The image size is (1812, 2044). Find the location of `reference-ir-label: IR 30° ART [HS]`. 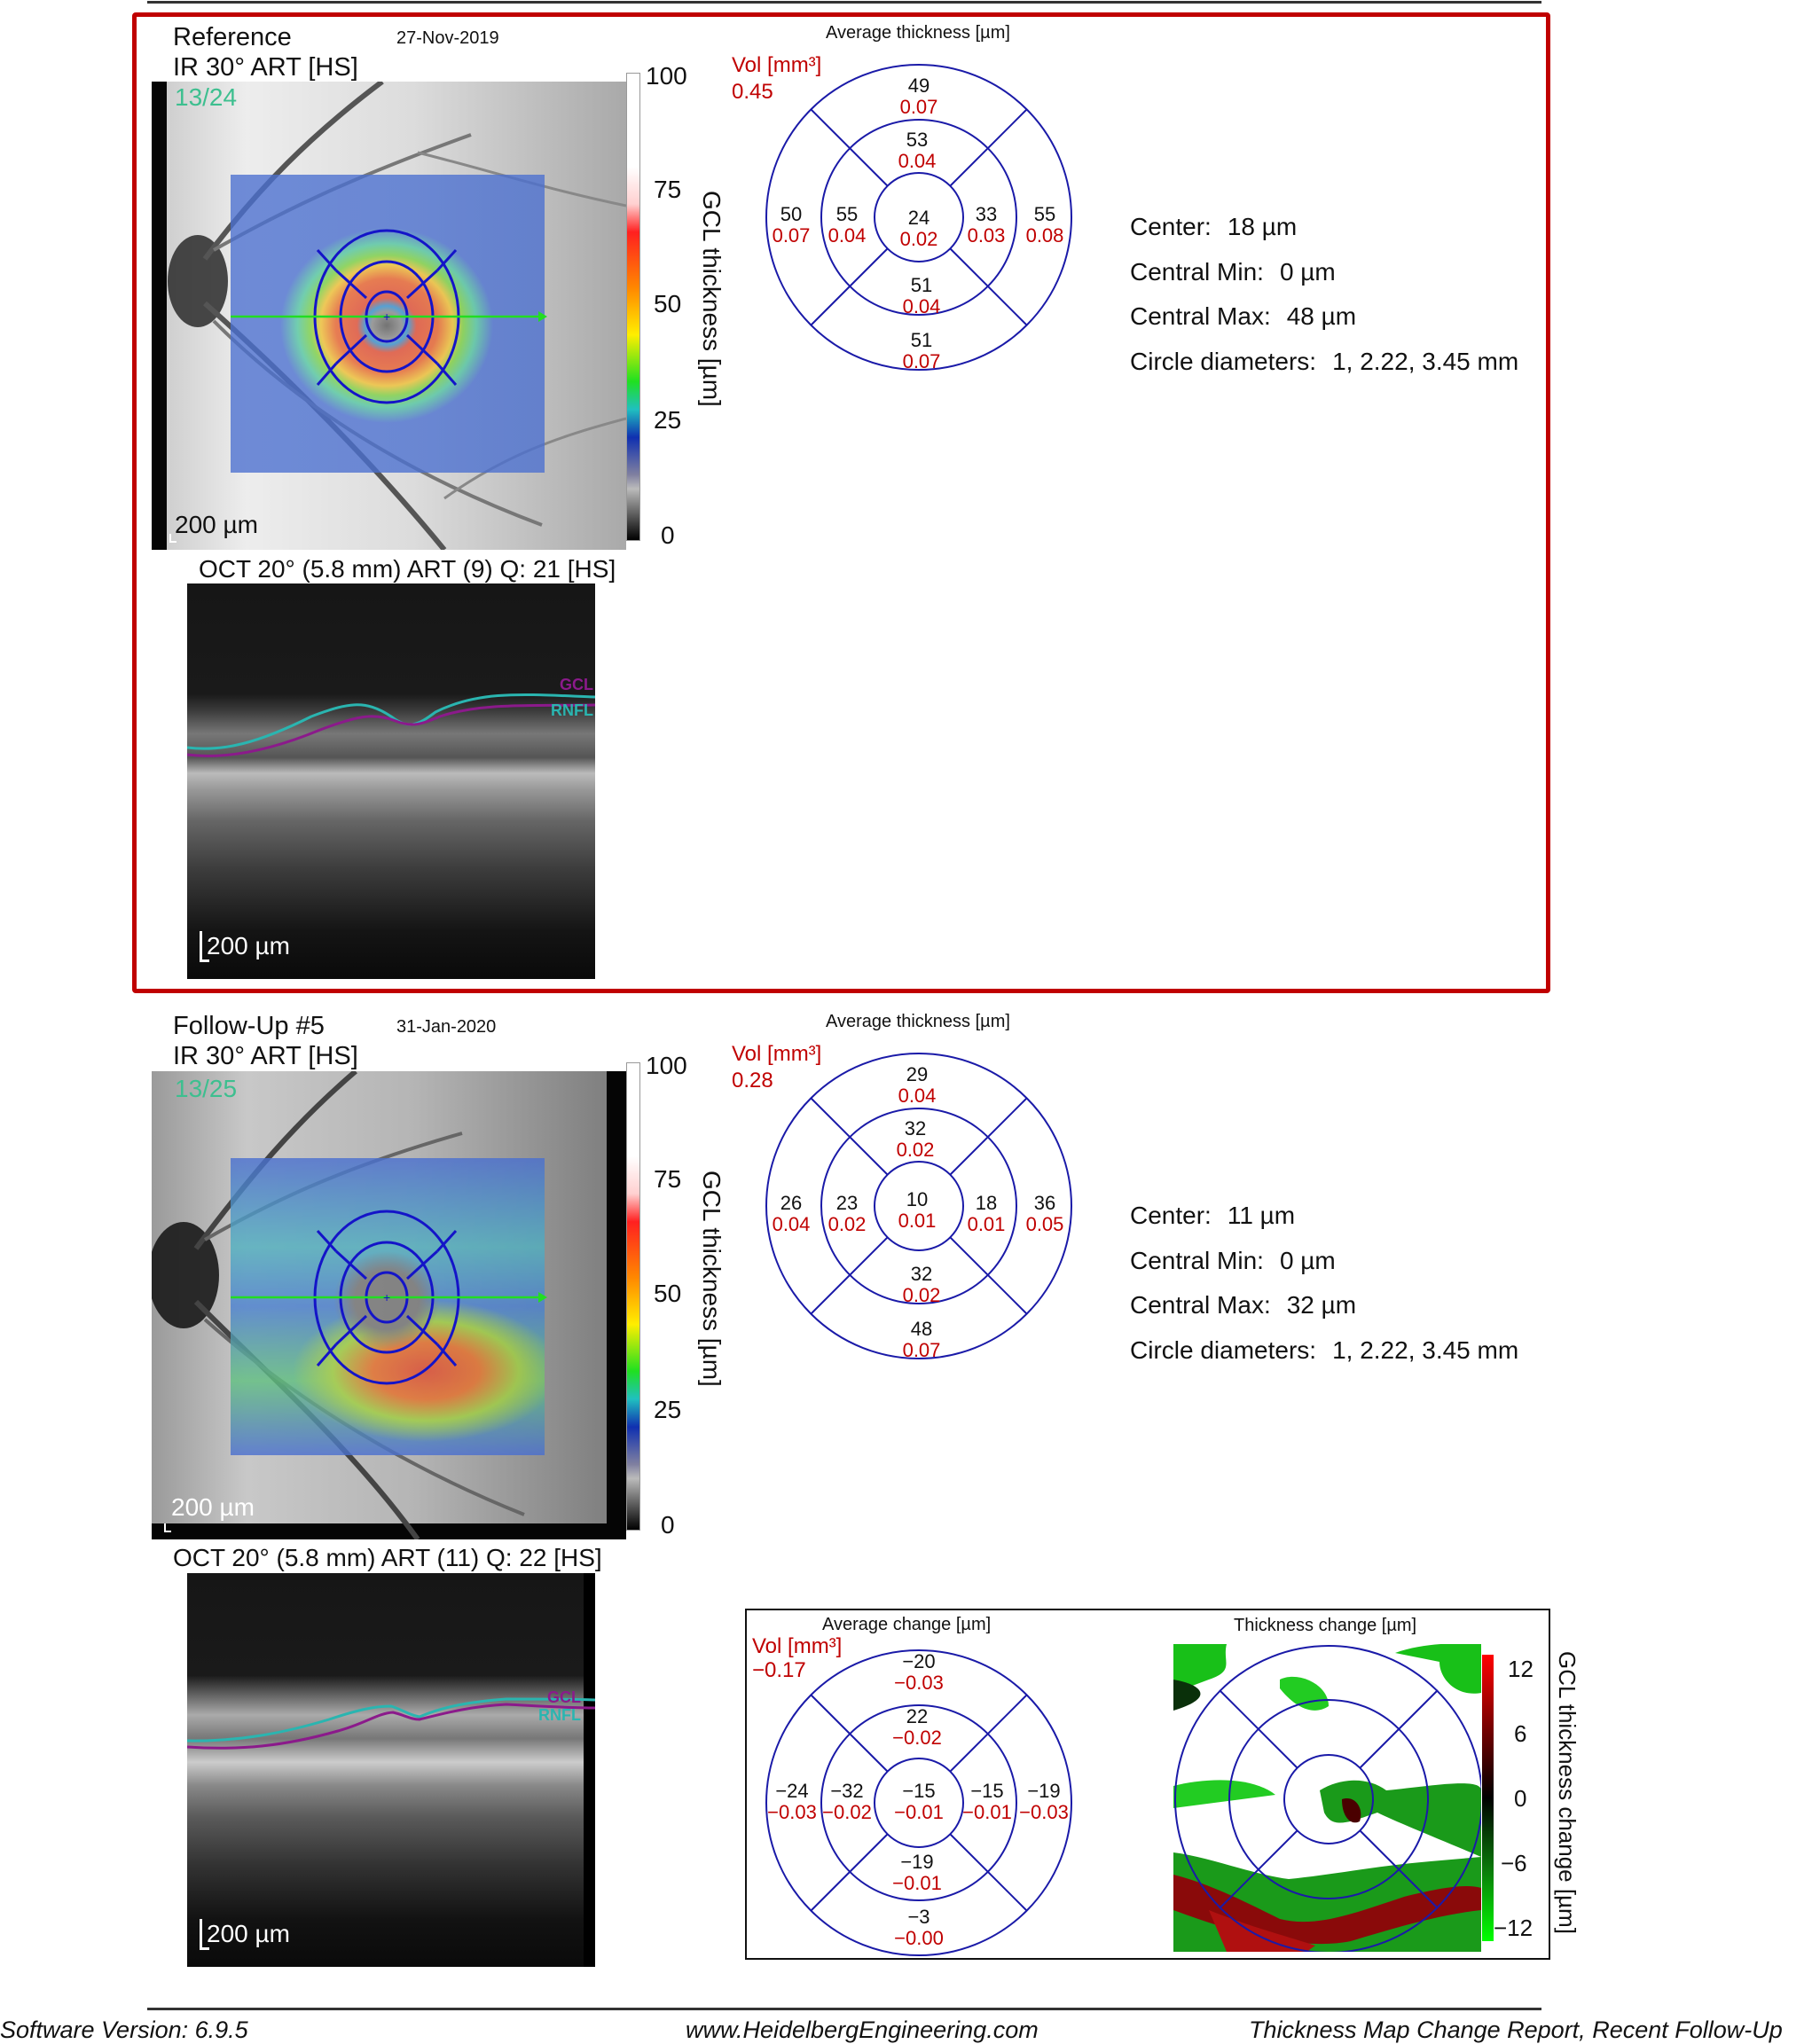

reference-ir-label: IR 30° ART [HS] is located at coordinates (265, 67).